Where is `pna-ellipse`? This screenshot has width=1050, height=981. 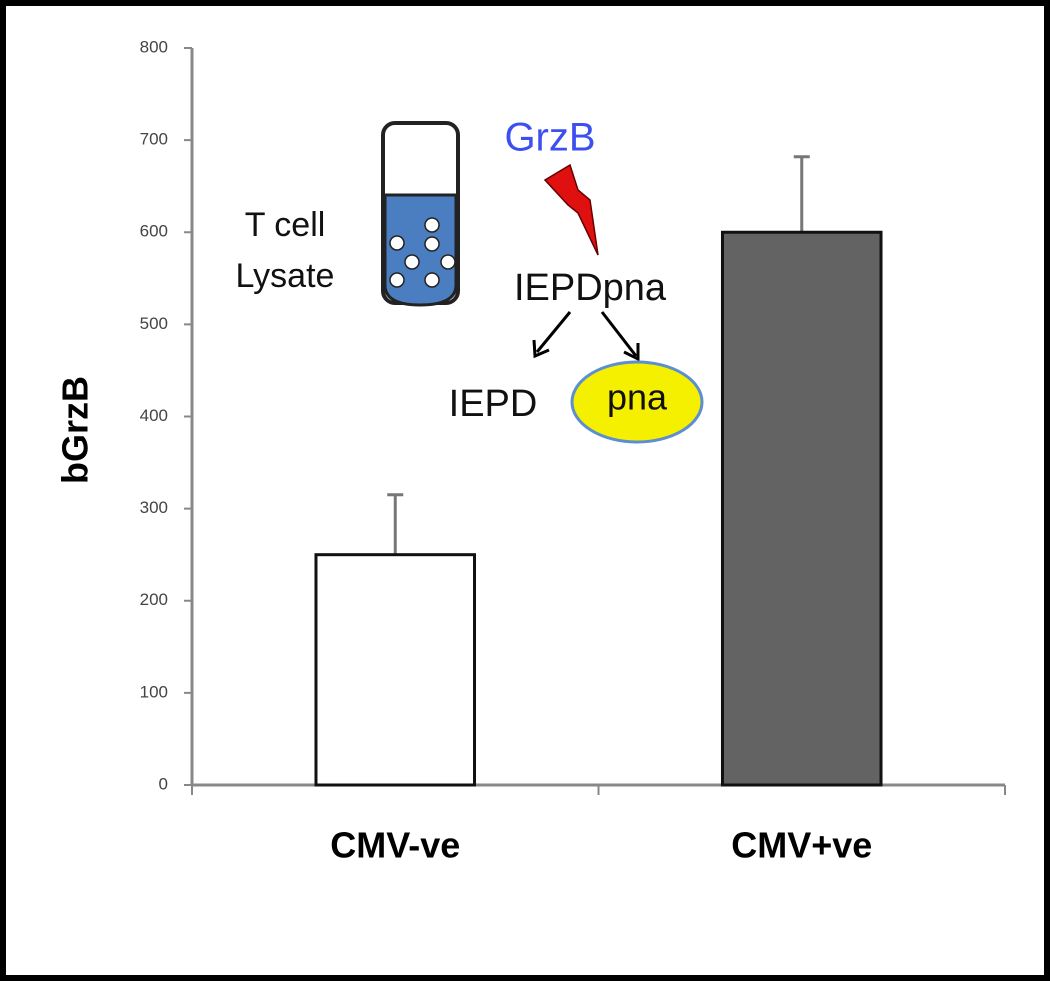
pna-ellipse is located at coordinates (637, 402).